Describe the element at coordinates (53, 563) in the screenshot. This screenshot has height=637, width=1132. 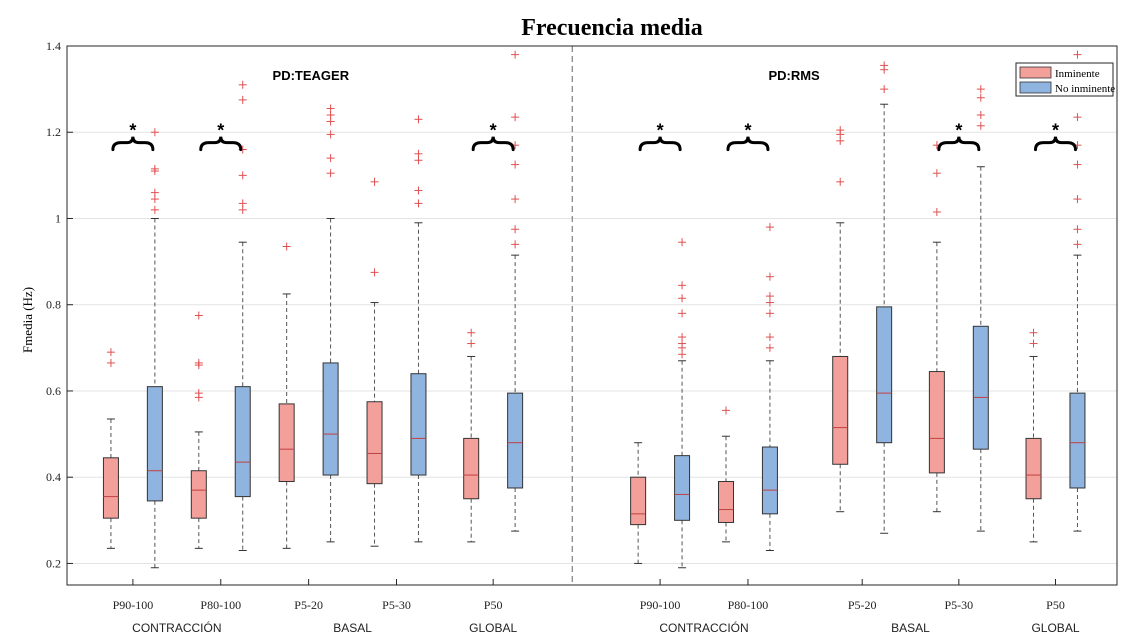
I see `y-tick-label: 0.2` at that location.